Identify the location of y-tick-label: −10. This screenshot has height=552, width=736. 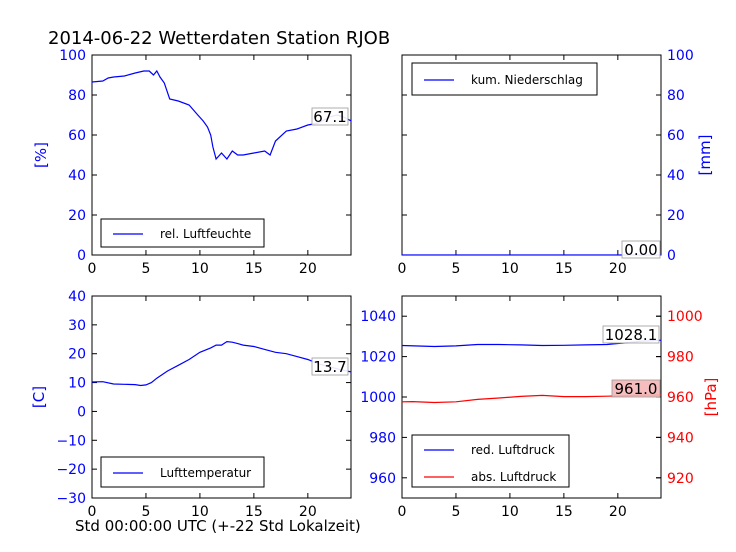
(71, 441).